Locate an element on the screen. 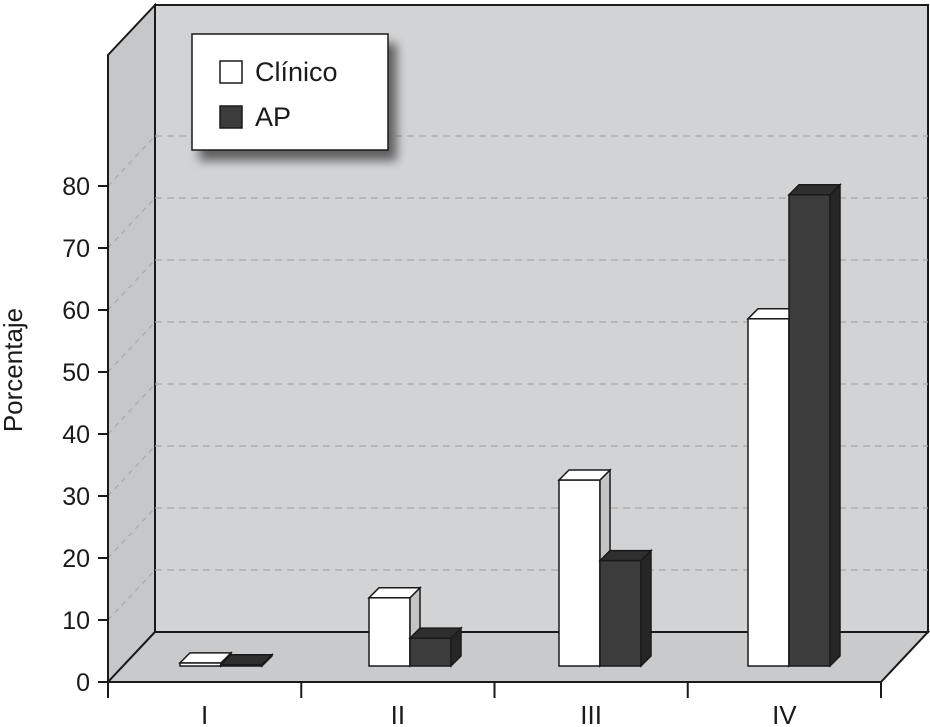  x-axis-ticks: I II III IV is located at coordinates (494, 704).